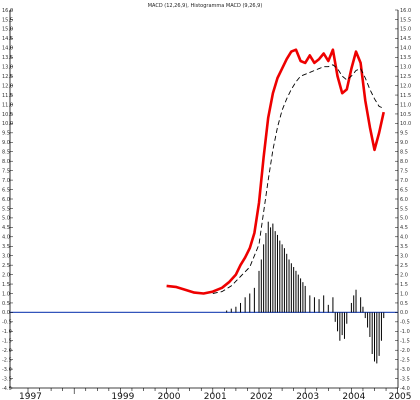  What do you see at coordinates (404, 153) in the screenshot?
I see `y-tick-label-right: 8.5` at bounding box center [404, 153].